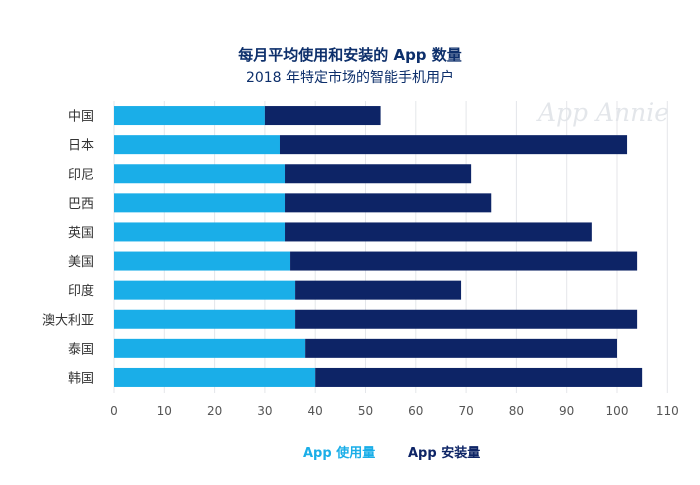  What do you see at coordinates (81, 291) in the screenshot?
I see `category-label: 印度` at bounding box center [81, 291].